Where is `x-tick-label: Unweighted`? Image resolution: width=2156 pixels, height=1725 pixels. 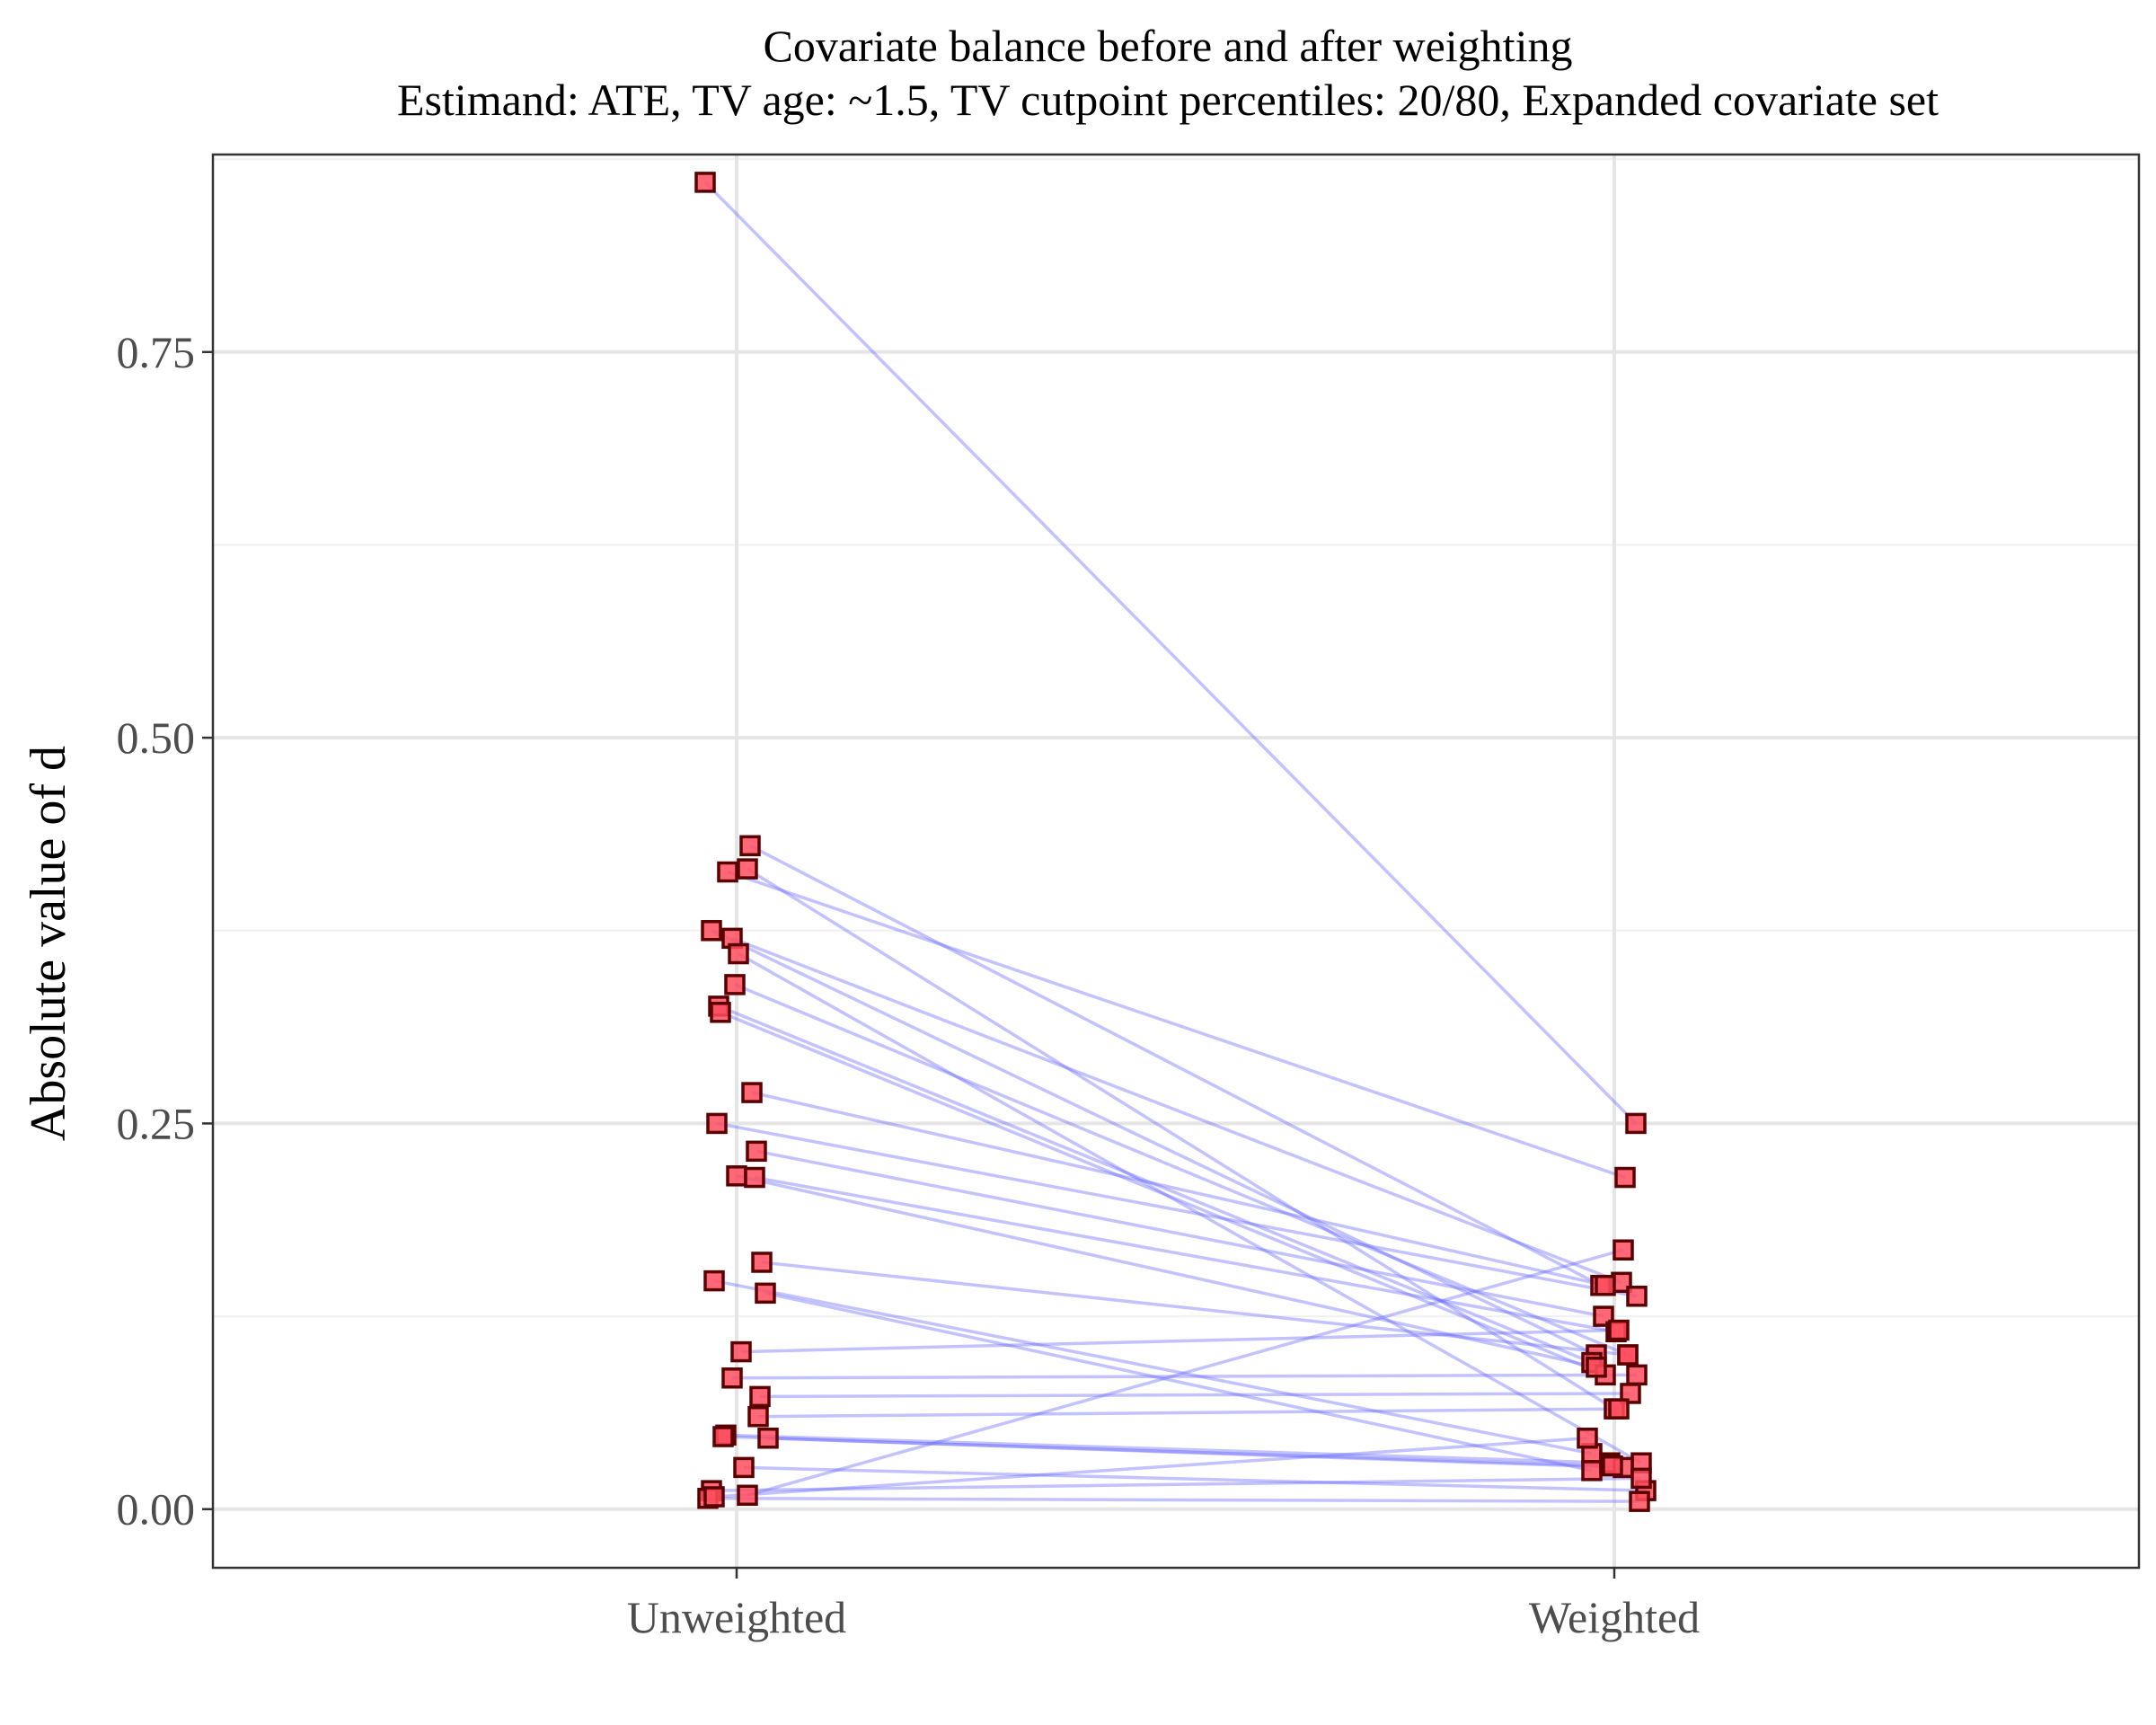 x-tick-label: Unweighted is located at coordinates (737, 1617).